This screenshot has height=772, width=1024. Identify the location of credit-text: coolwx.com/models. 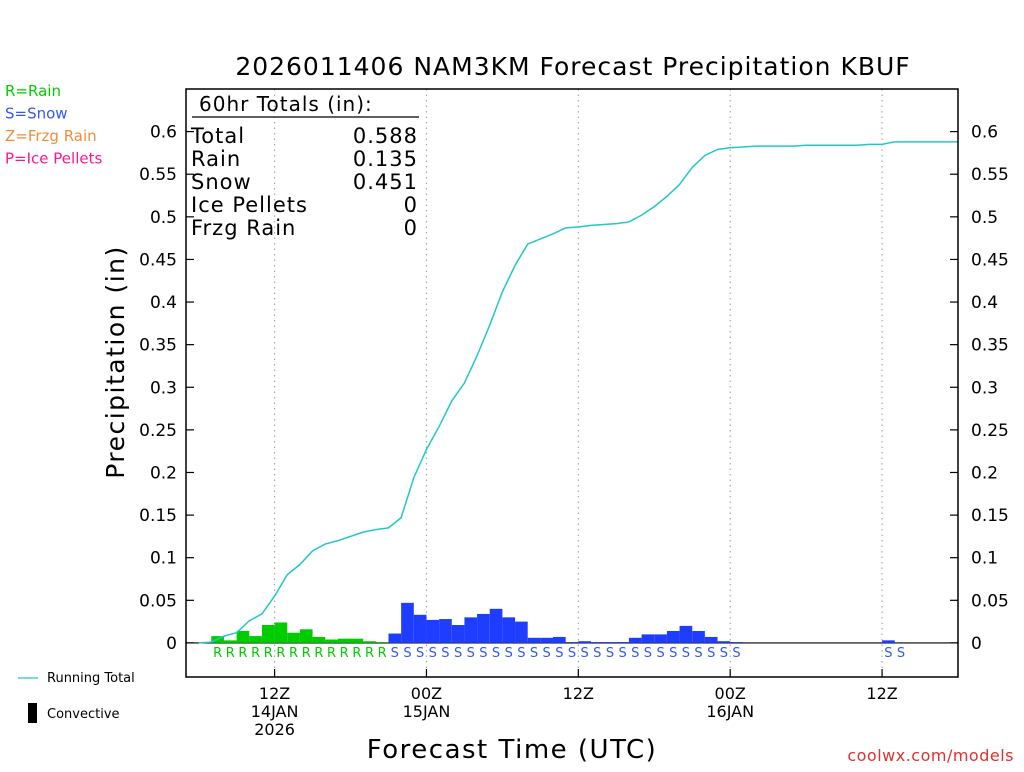
(930, 755).